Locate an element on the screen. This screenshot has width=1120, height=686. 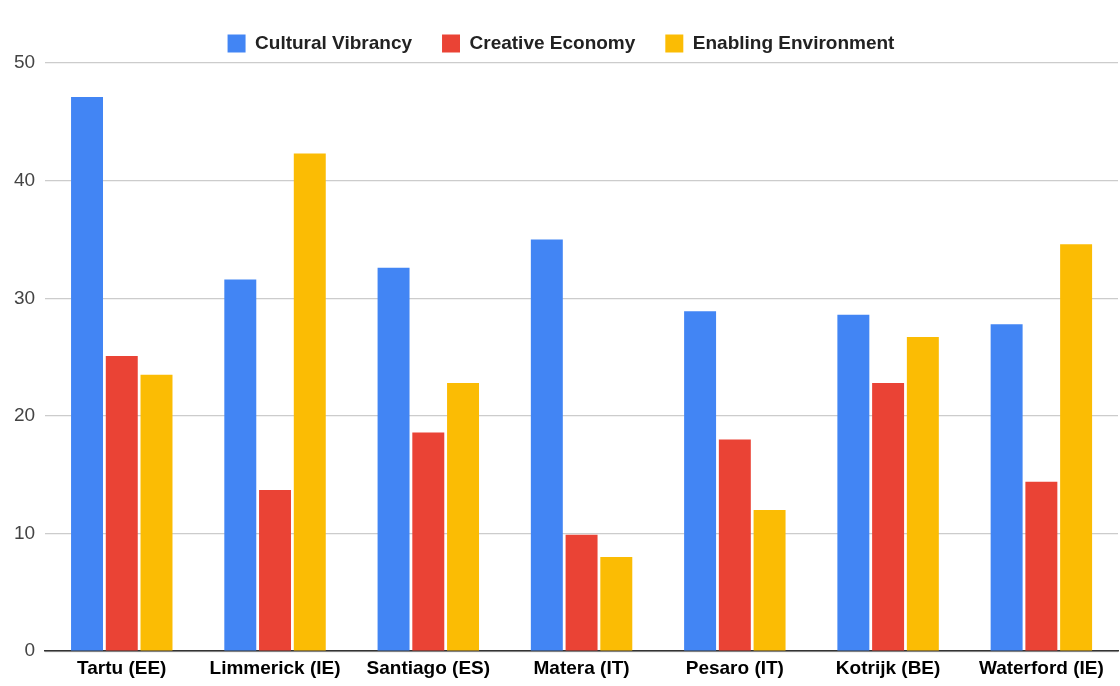
x-tick-label: Pesaro (IT) is located at coordinates (734, 667).